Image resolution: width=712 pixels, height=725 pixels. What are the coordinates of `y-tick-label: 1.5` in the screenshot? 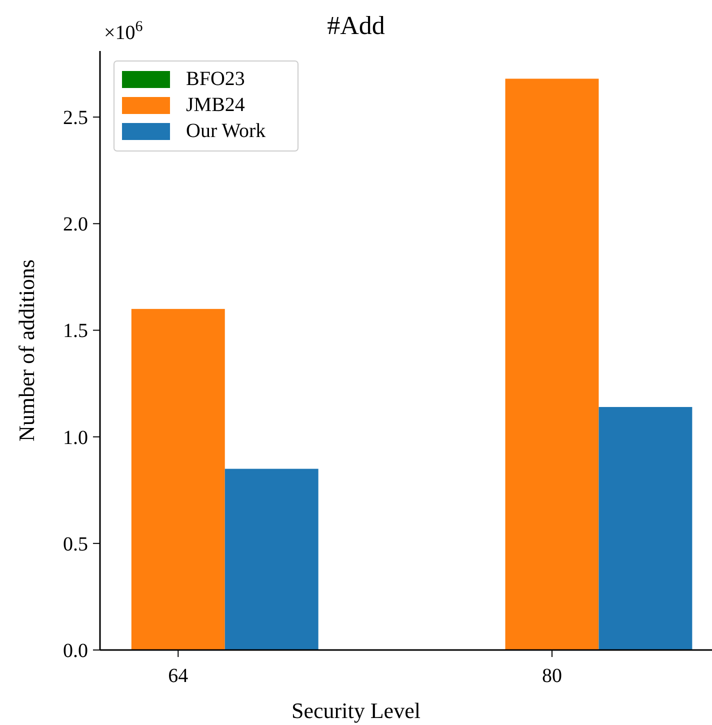 It's located at (75, 331).